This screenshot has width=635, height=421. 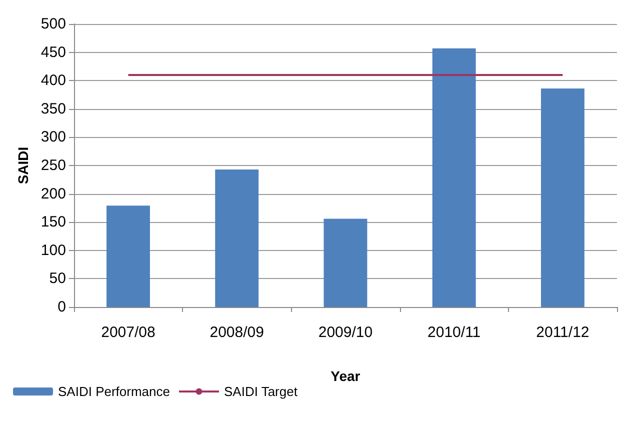 I want to click on x-tick-label: 2011/12, so click(x=563, y=332).